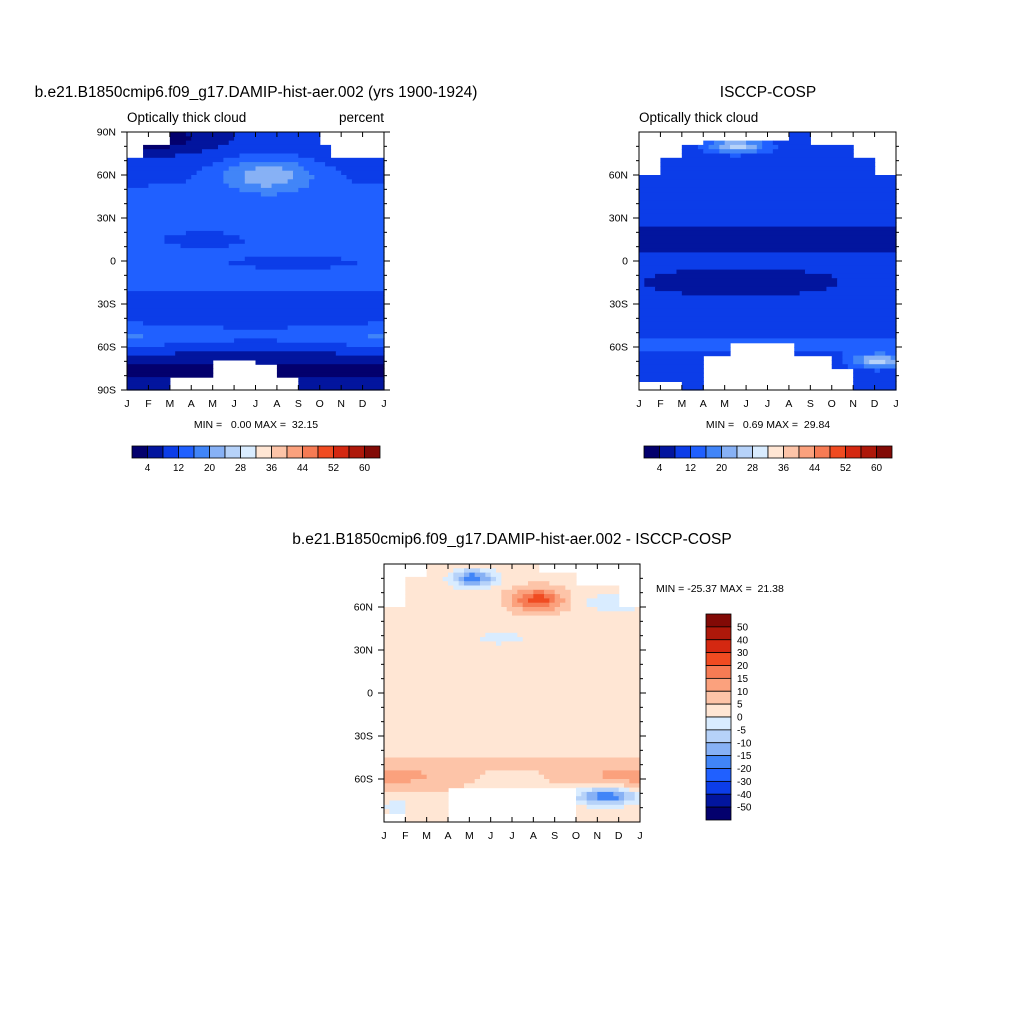 The width and height of the screenshot is (1024, 1024). I want to click on model-x-tick-label: O, so click(320, 404).